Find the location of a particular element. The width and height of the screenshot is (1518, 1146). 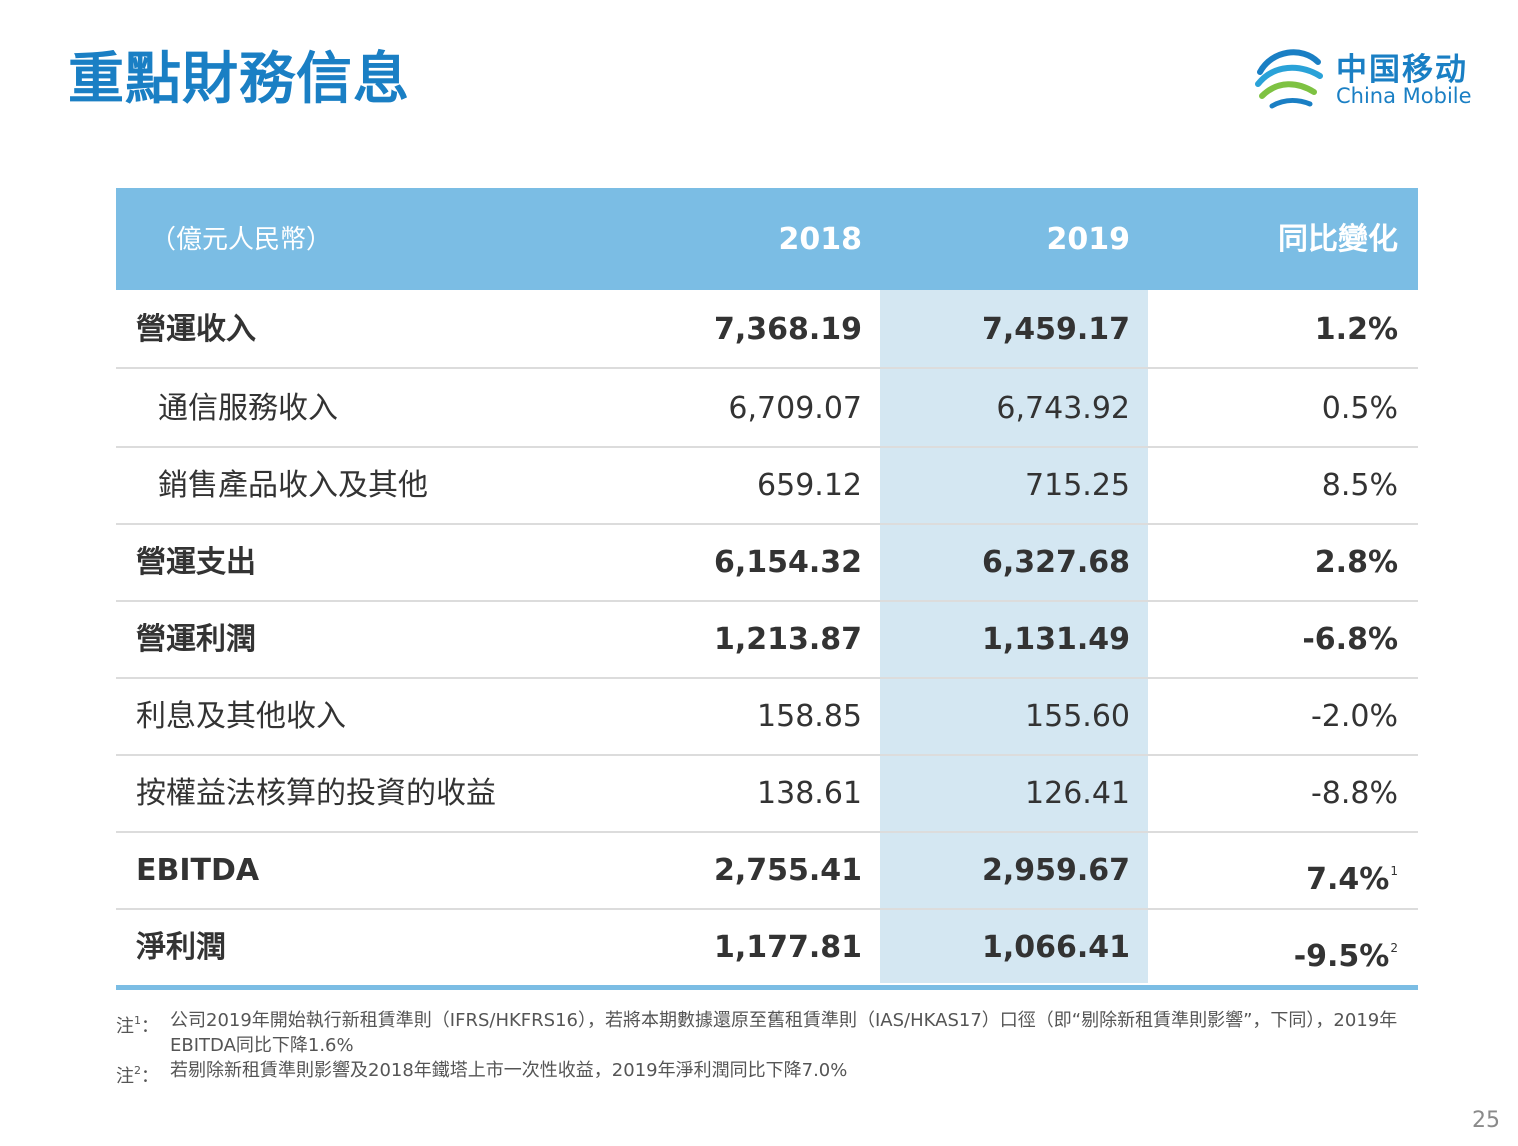

change-value: -6.8% is located at coordinates (1350, 639).